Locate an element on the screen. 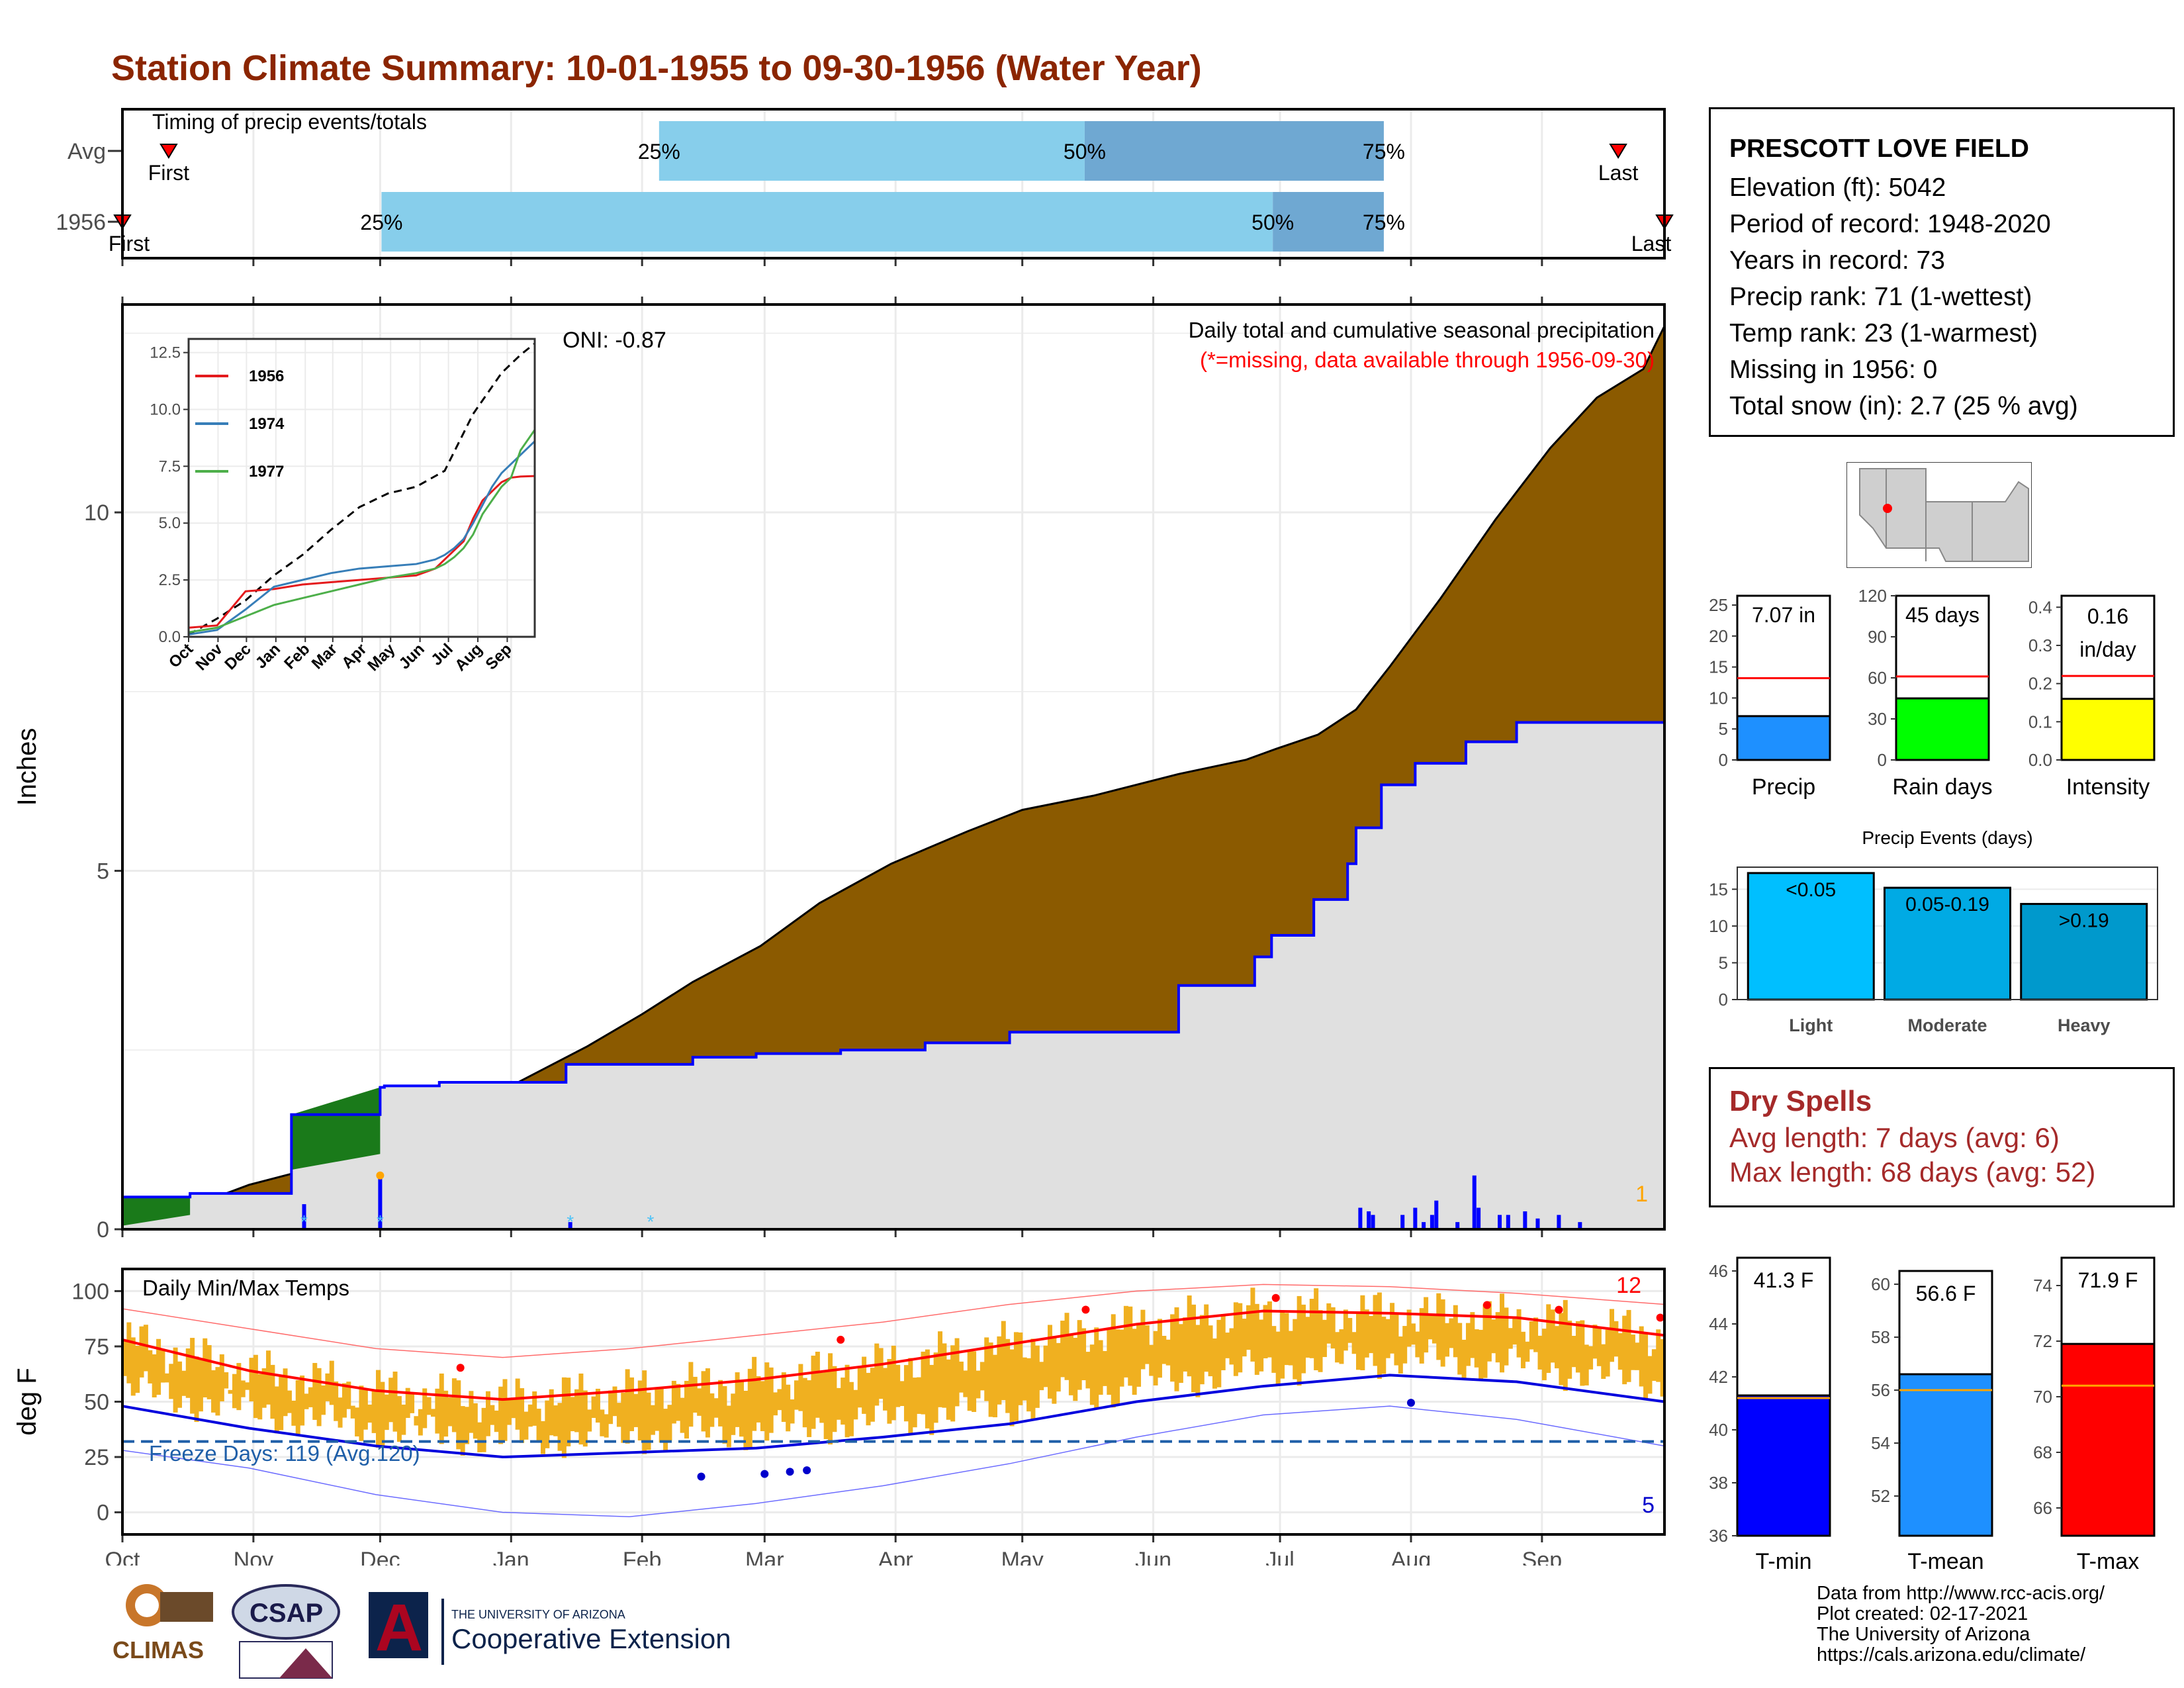 The image size is (2184, 1688). inset-ytick-label: 5.0 is located at coordinates (170, 523).